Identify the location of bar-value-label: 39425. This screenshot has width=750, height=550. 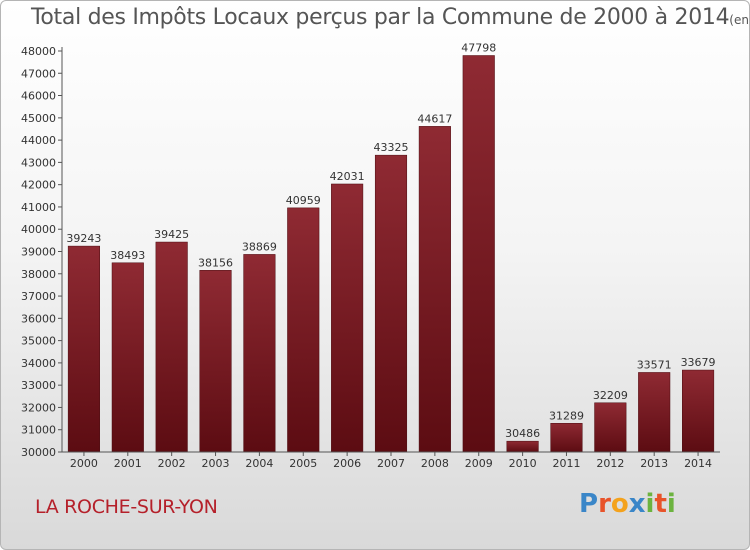
(171, 234).